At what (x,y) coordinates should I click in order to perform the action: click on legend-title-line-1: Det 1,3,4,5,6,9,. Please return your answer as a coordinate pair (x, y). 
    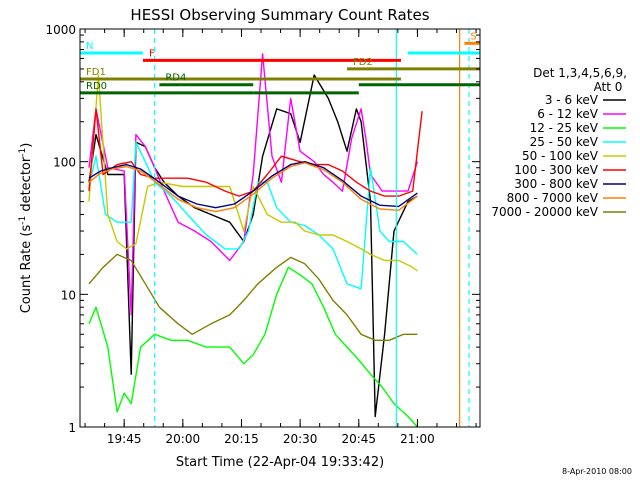
    Looking at the image, I should click on (580, 73).